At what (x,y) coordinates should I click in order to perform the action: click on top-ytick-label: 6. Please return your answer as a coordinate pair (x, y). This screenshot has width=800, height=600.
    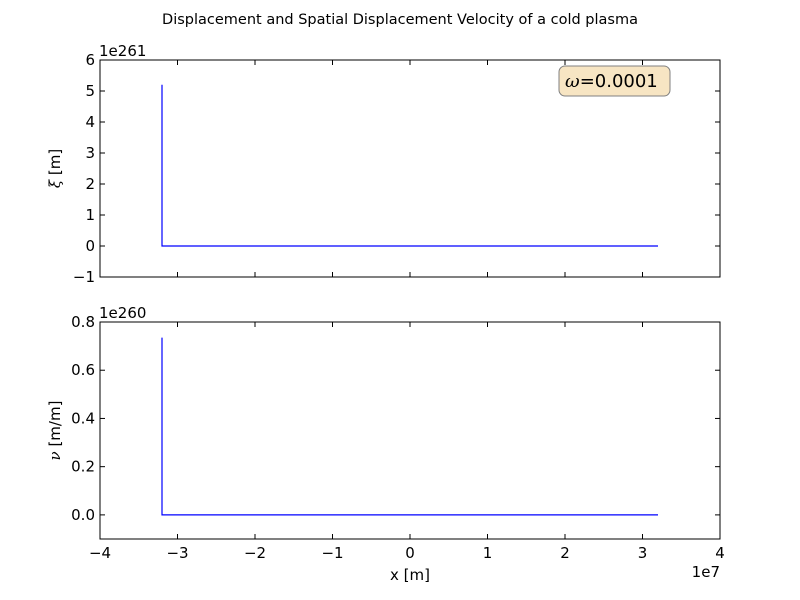
    Looking at the image, I should click on (90, 60).